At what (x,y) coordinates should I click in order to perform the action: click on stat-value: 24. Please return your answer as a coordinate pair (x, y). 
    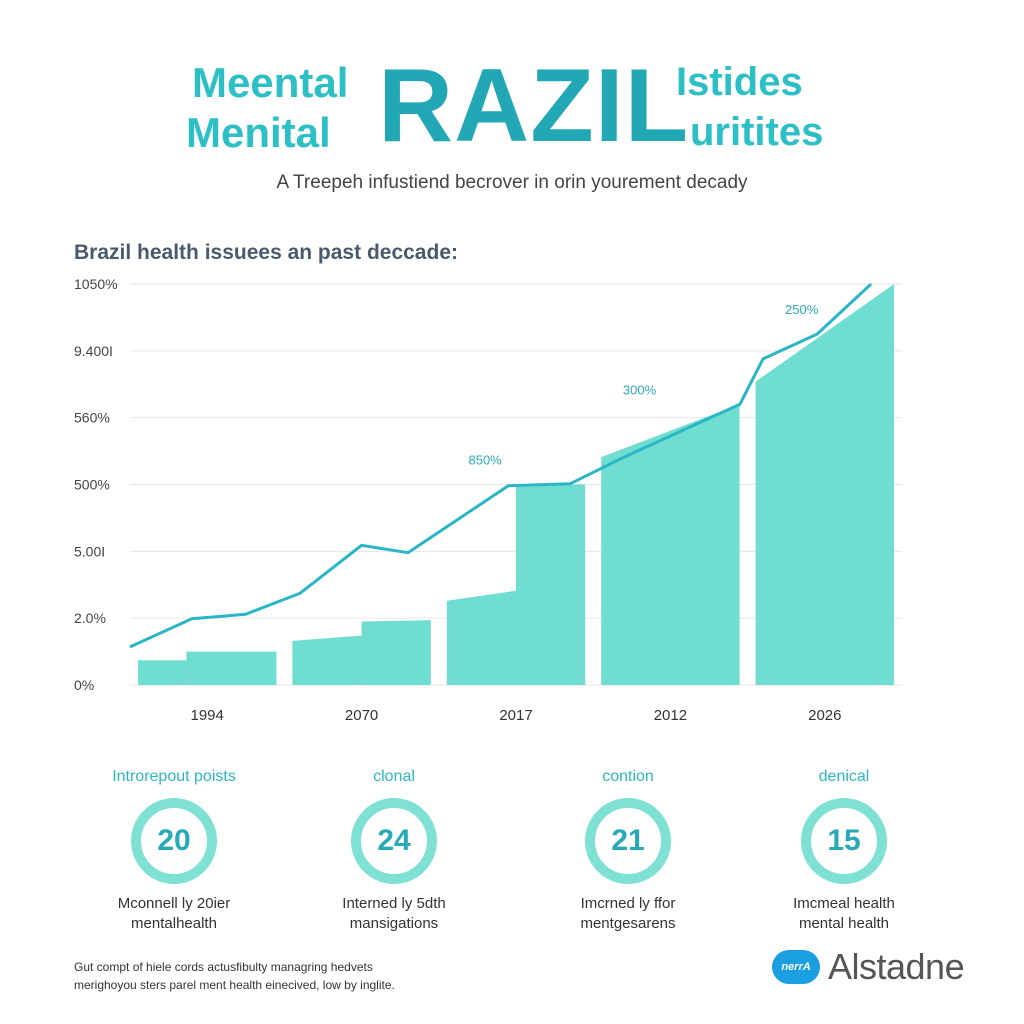
    Looking at the image, I should click on (394, 840).